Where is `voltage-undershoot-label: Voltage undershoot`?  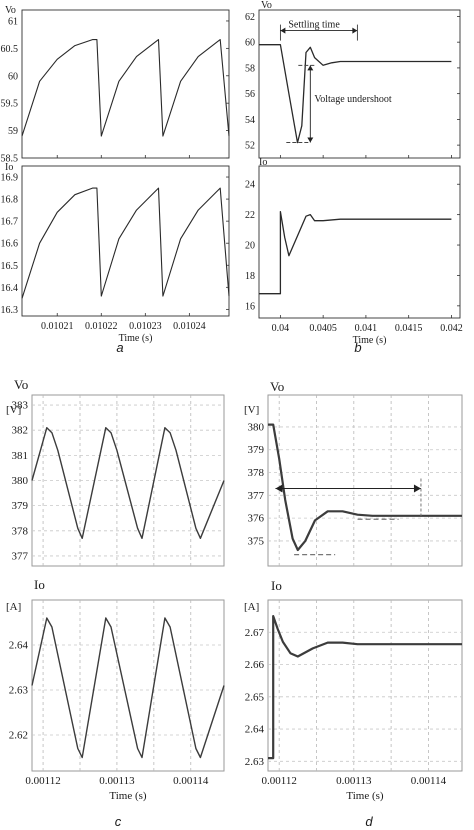
voltage-undershoot-label: Voltage undershoot is located at coordinates (353, 99).